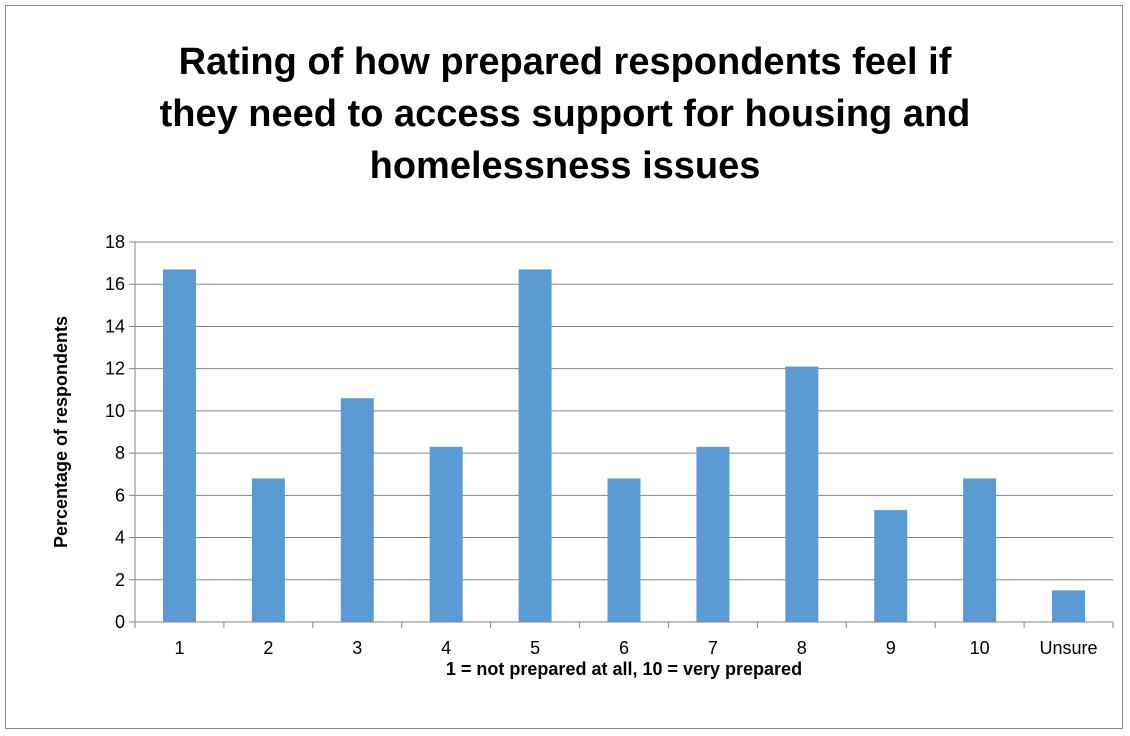 This screenshot has height=736, width=1130. Describe the element at coordinates (115, 326) in the screenshot. I see `y-tick-label: 14` at that location.